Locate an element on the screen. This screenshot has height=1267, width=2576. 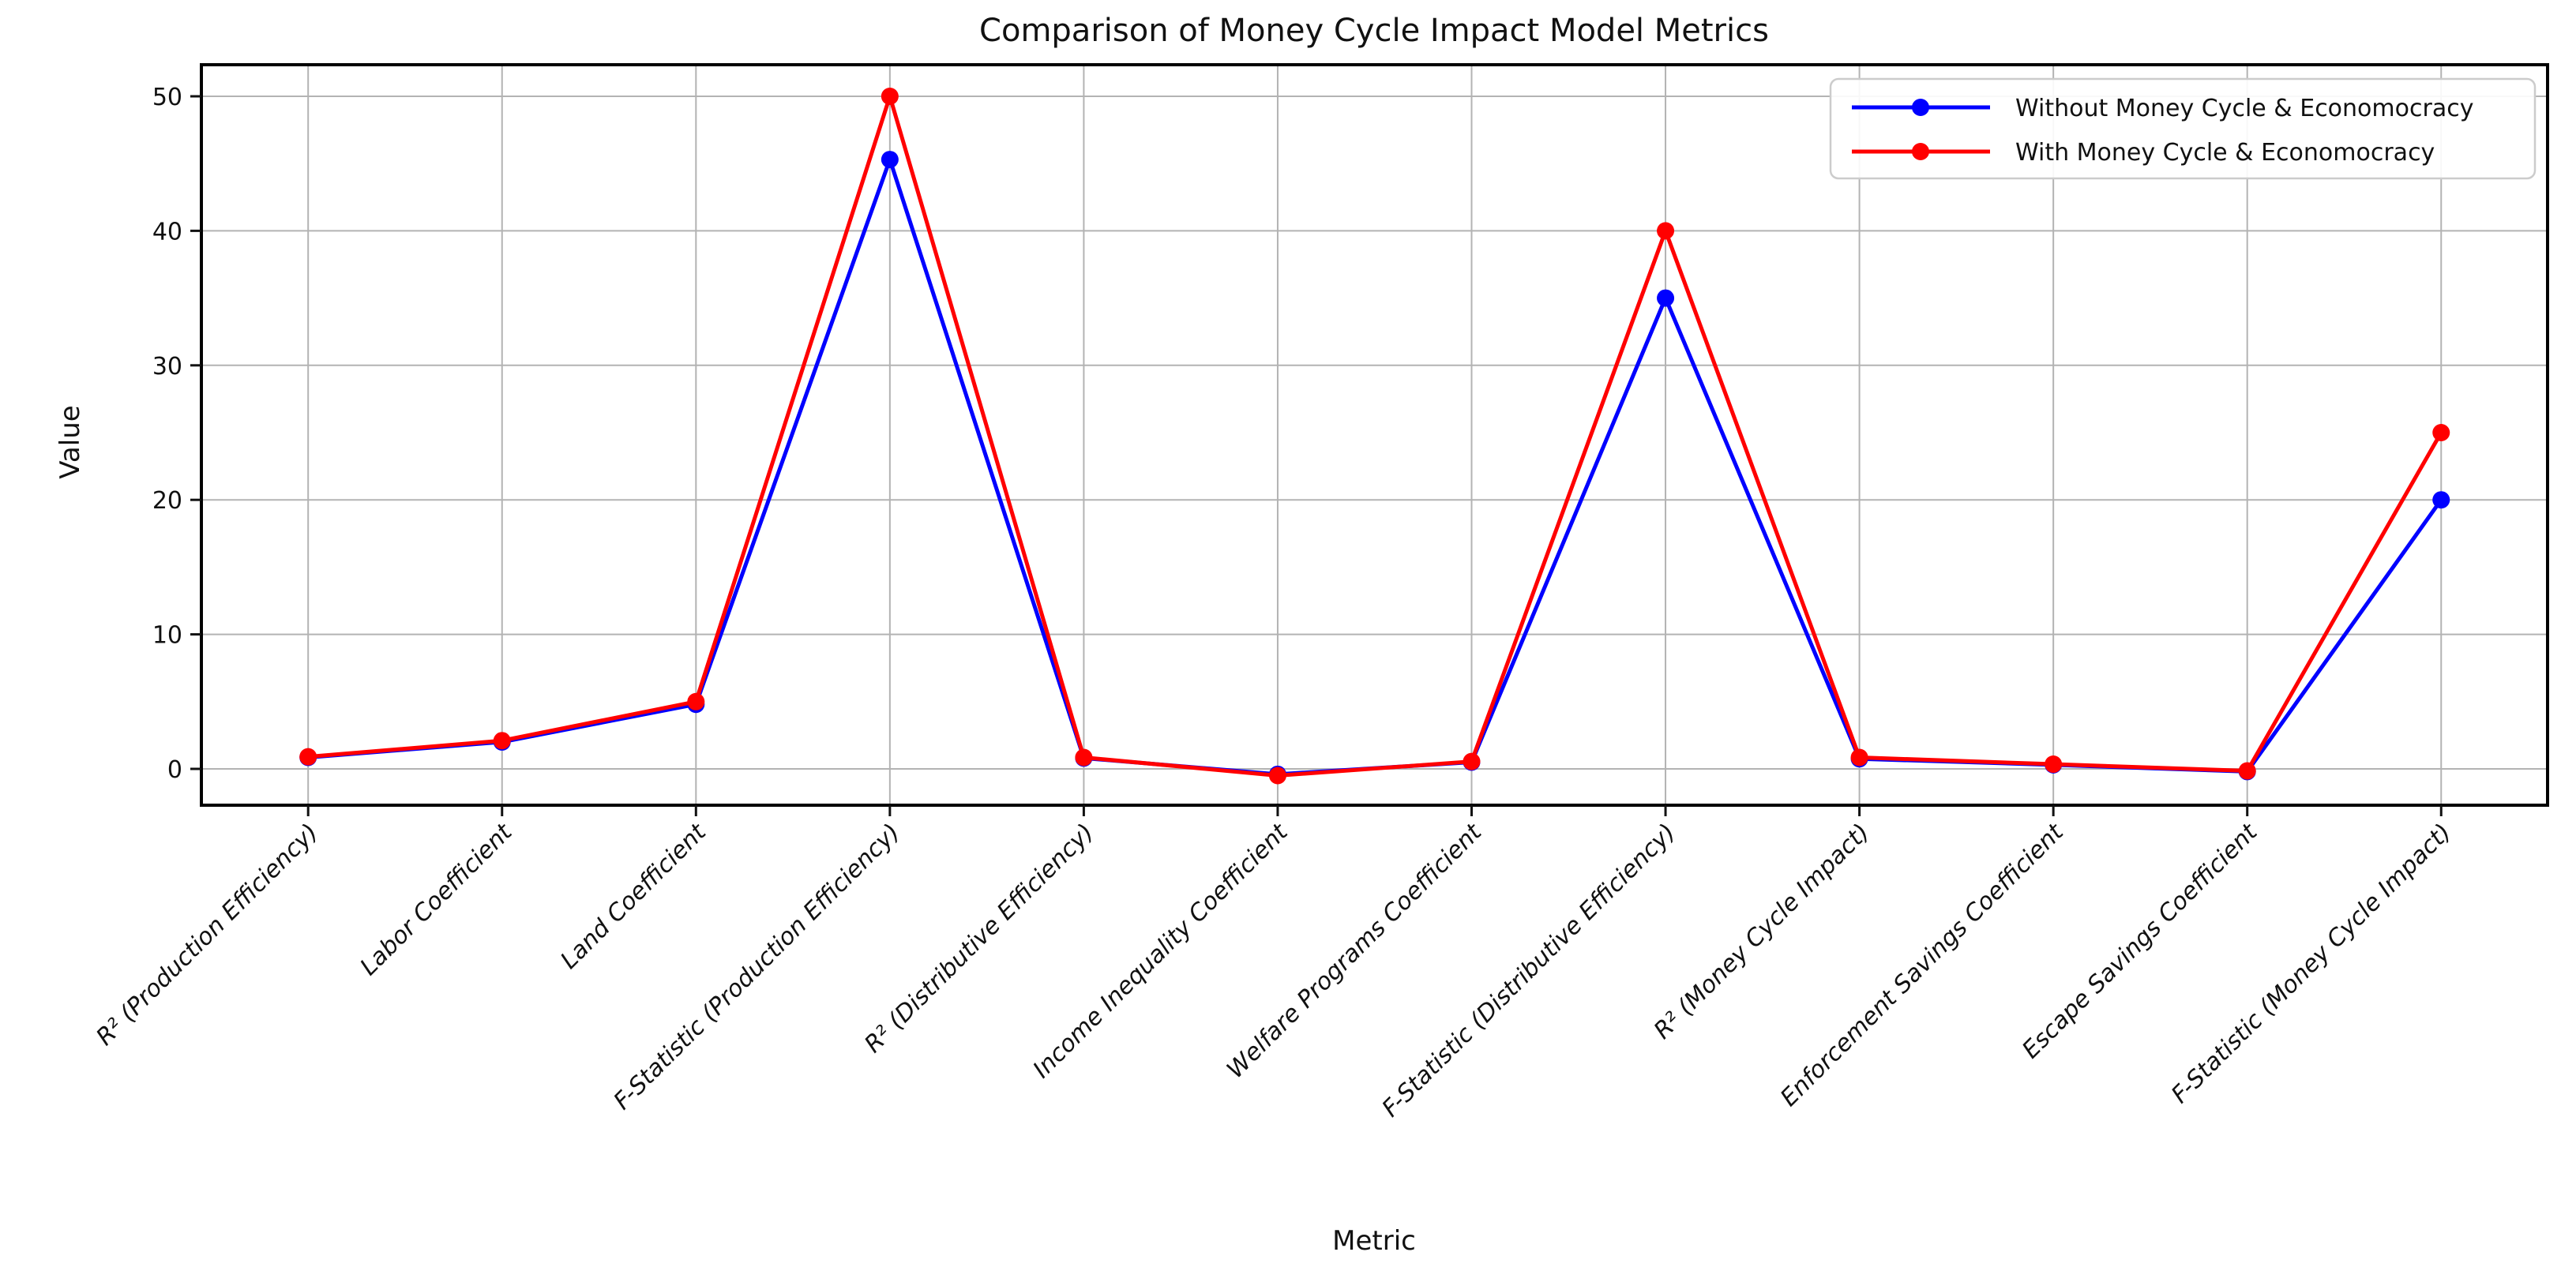
legend-marker-blue is located at coordinates (1920, 107).